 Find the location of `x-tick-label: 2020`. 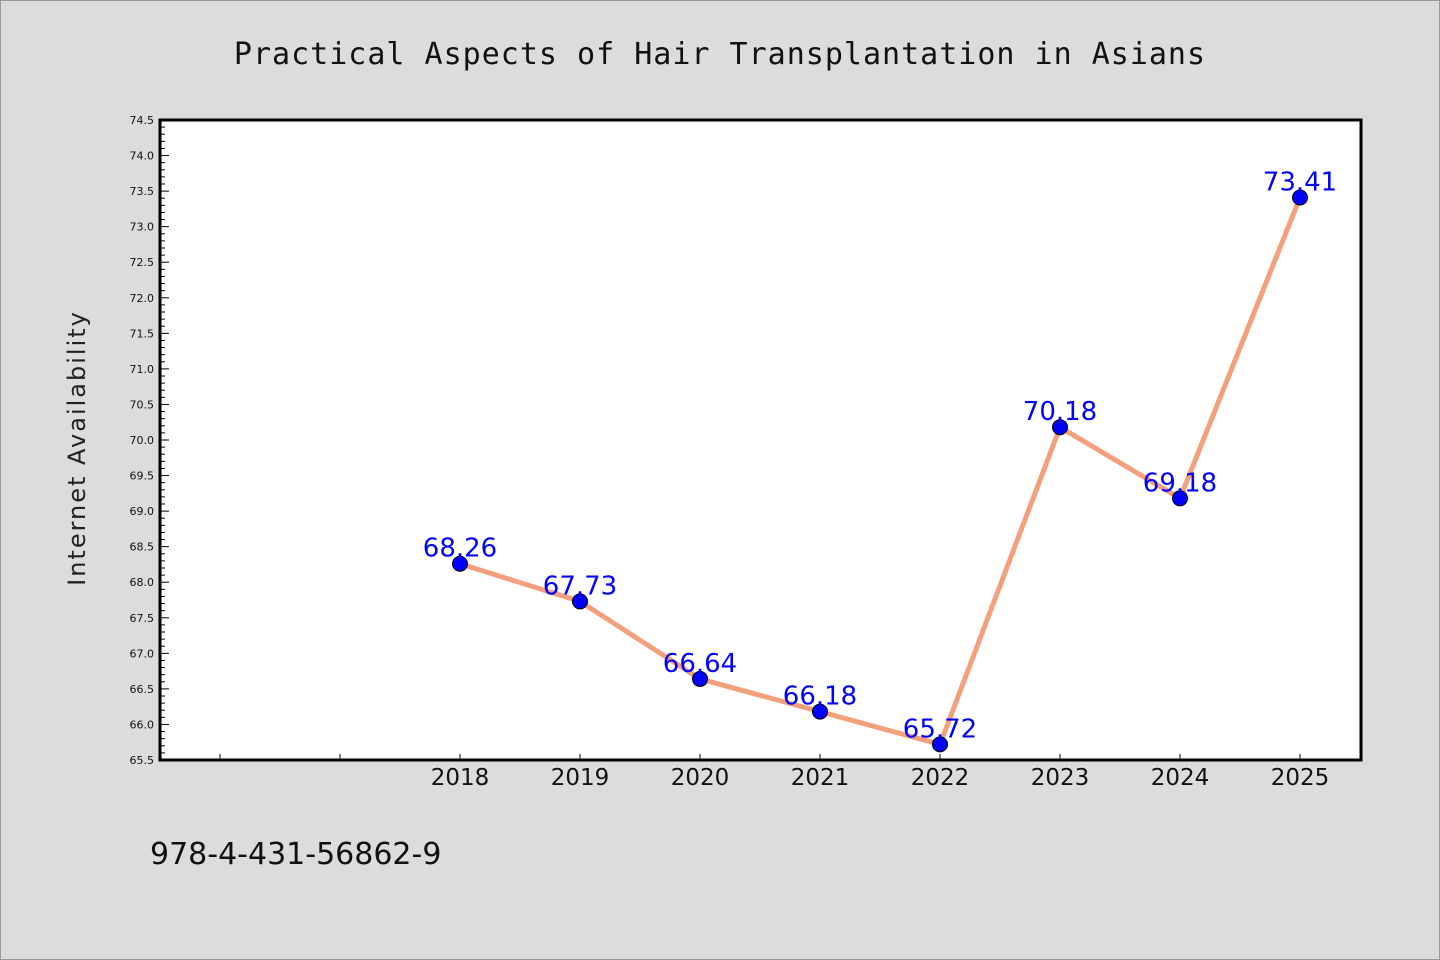

x-tick-label: 2020 is located at coordinates (700, 778).